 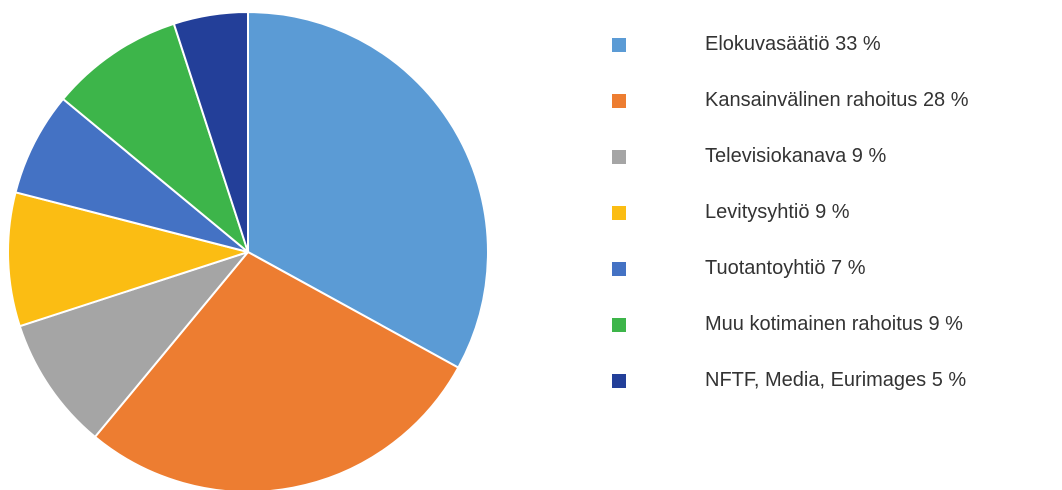 What do you see at coordinates (858, 44) in the screenshot?
I see `legend-value: 33 %` at bounding box center [858, 44].